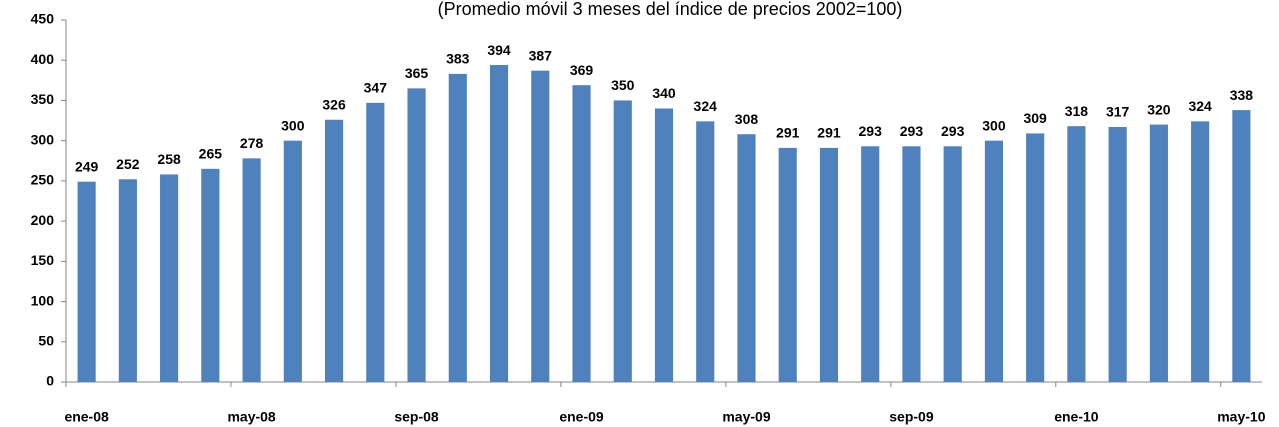 This screenshot has width=1279, height=427. I want to click on x-tick-label: sep-08, so click(416, 417).